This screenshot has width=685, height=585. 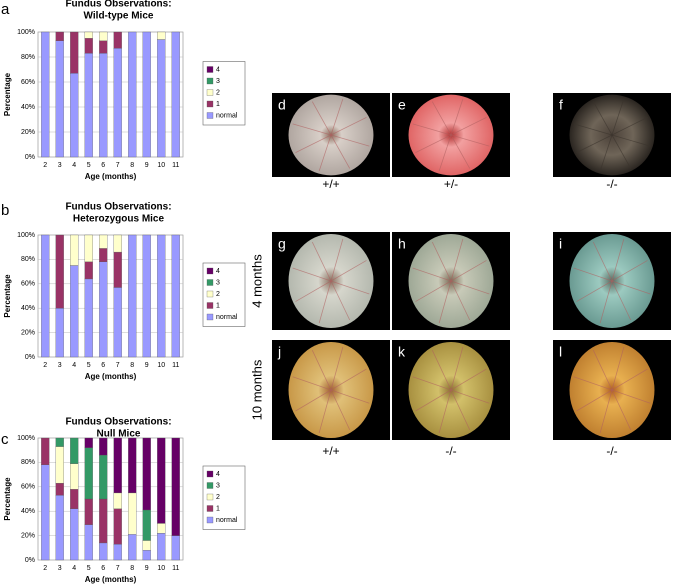 What do you see at coordinates (256, 389) in the screenshot?
I see `row-label: 10 months` at bounding box center [256, 389].